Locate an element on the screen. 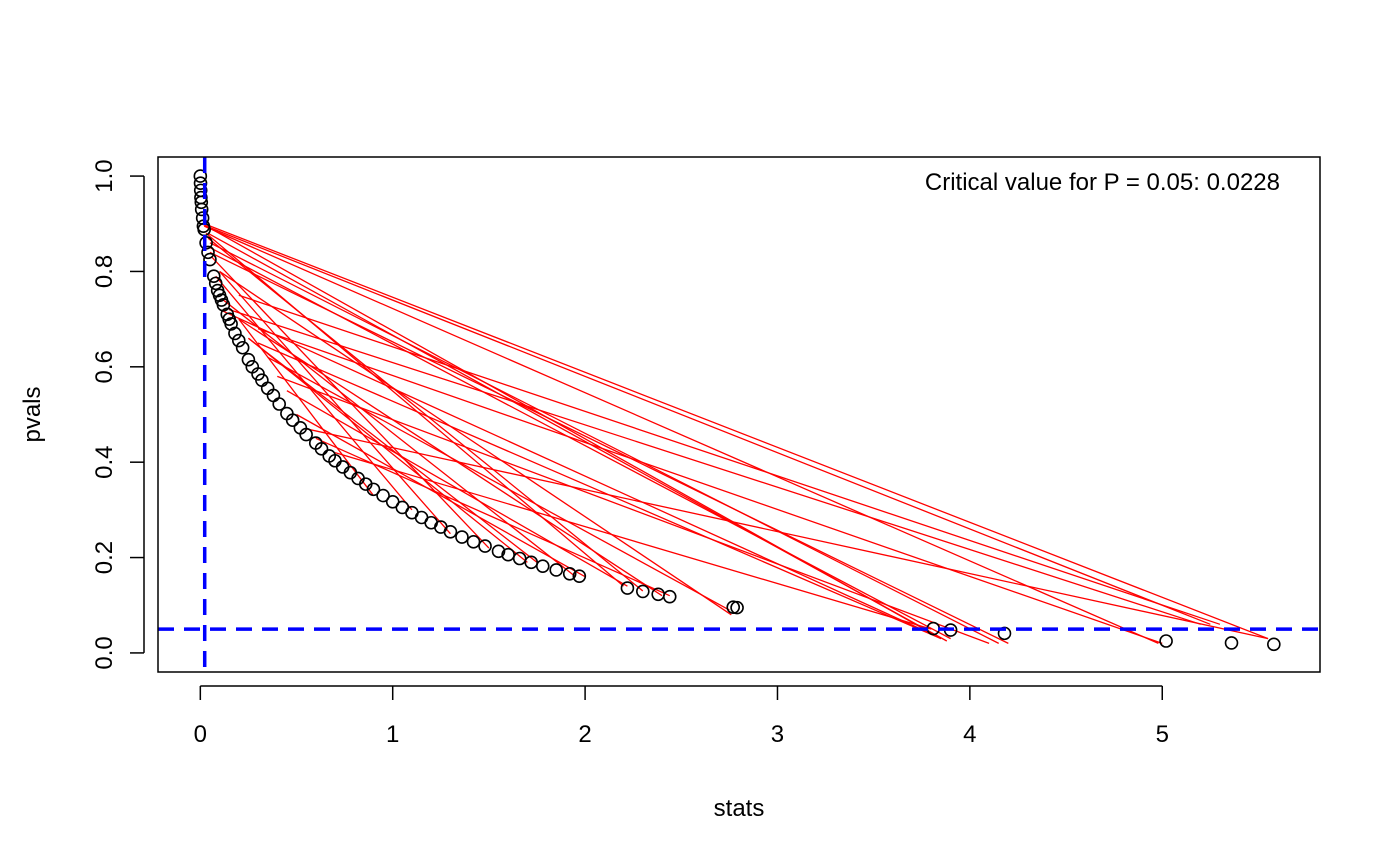 The image size is (1400, 866). x-axis-label: stats is located at coordinates (739, 808).